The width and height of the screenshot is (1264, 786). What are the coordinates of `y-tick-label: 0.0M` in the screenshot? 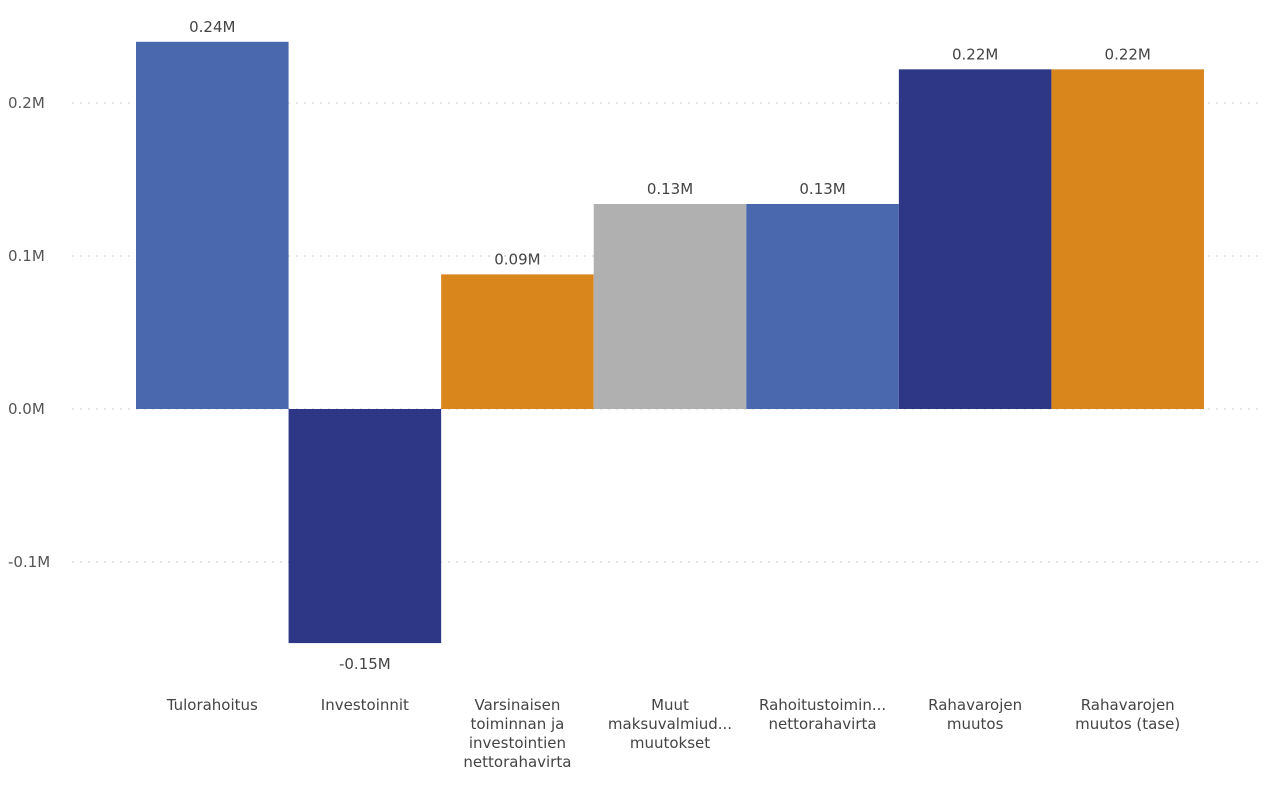 It's located at (26, 409).